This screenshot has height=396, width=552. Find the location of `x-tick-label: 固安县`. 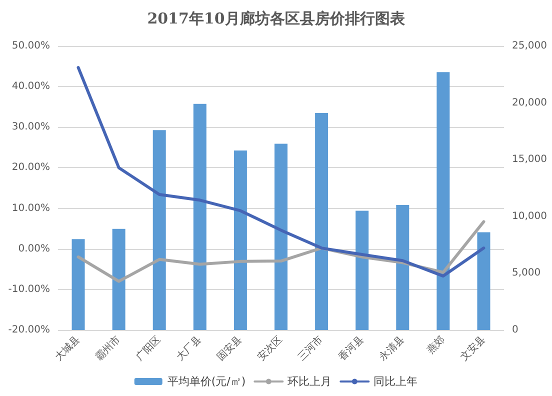

x-tick-label: 固安县 is located at coordinates (229, 348).